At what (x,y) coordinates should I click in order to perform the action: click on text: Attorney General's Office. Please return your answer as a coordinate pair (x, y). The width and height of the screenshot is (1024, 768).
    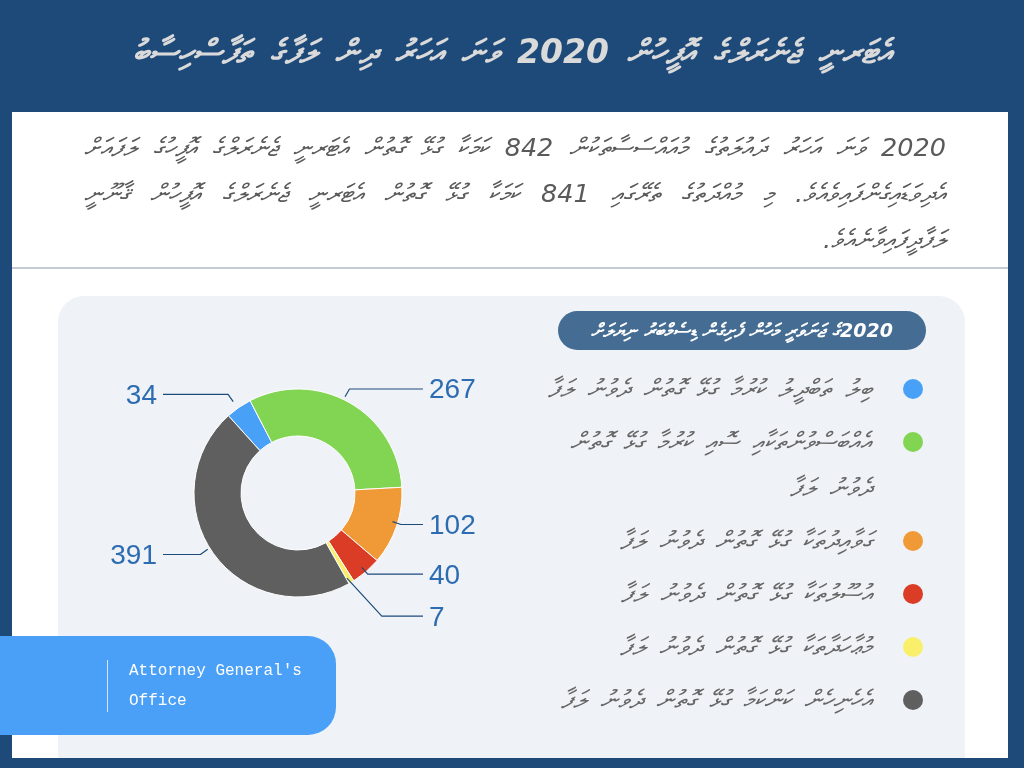
    Looking at the image, I should click on (216, 686).